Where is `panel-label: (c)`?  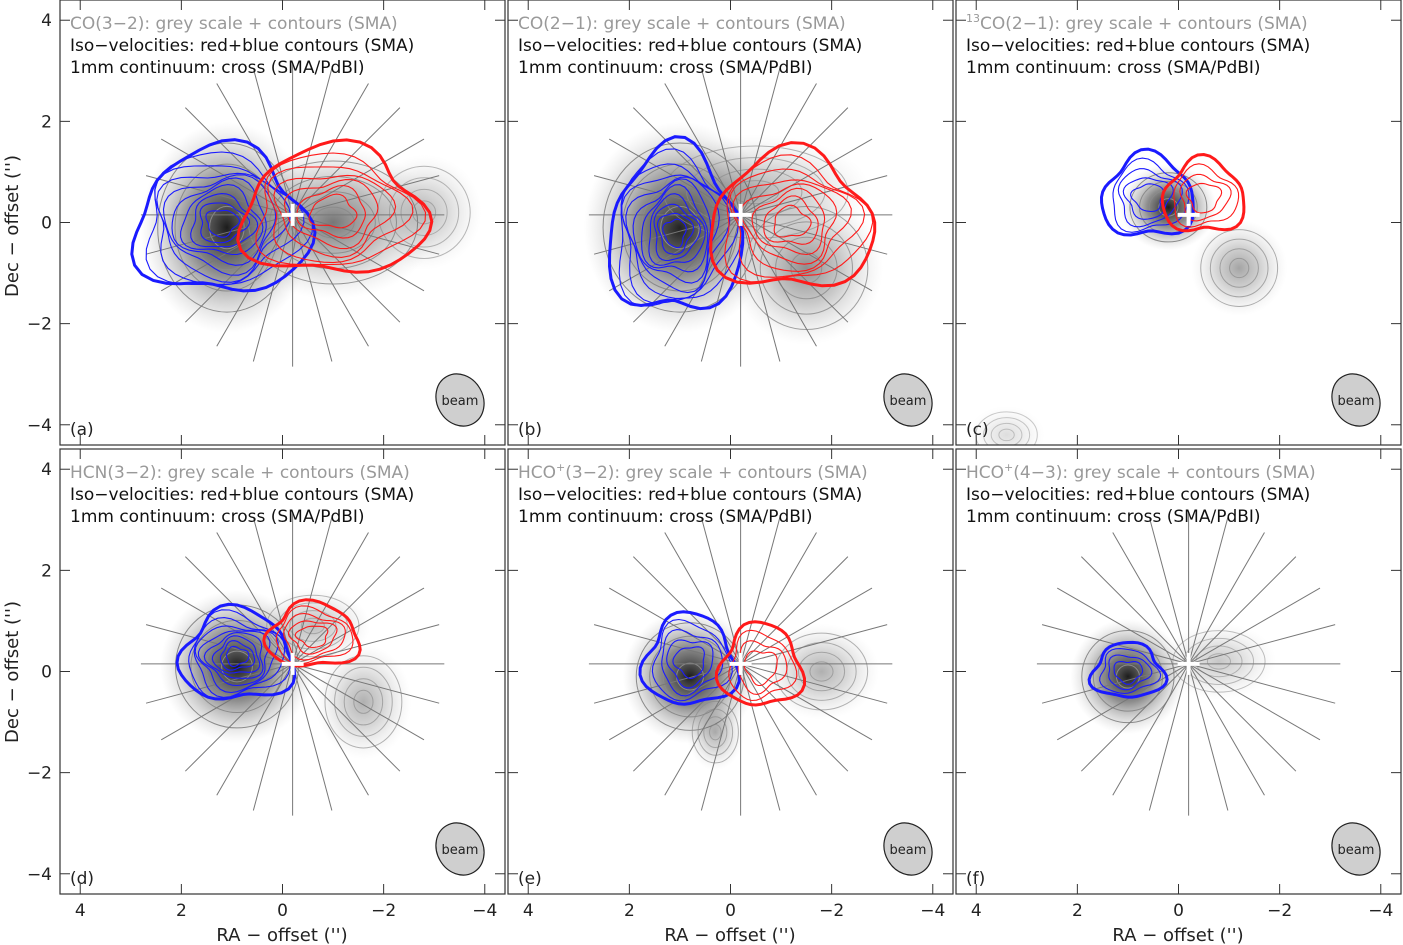
panel-label: (c) is located at coordinates (977, 430).